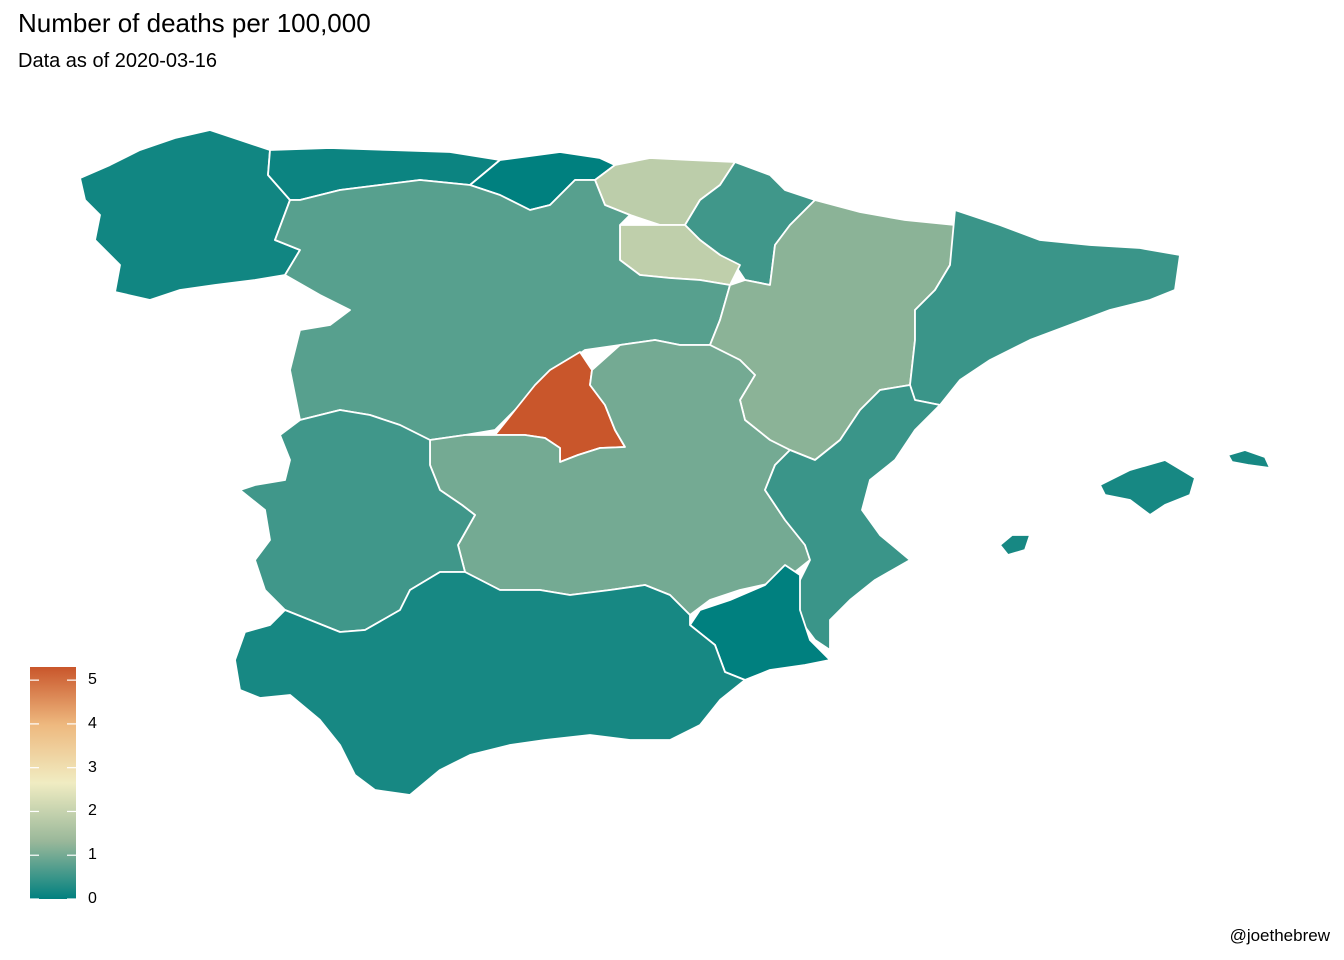  What do you see at coordinates (1249, 459) in the screenshot?
I see `region-menorca` at bounding box center [1249, 459].